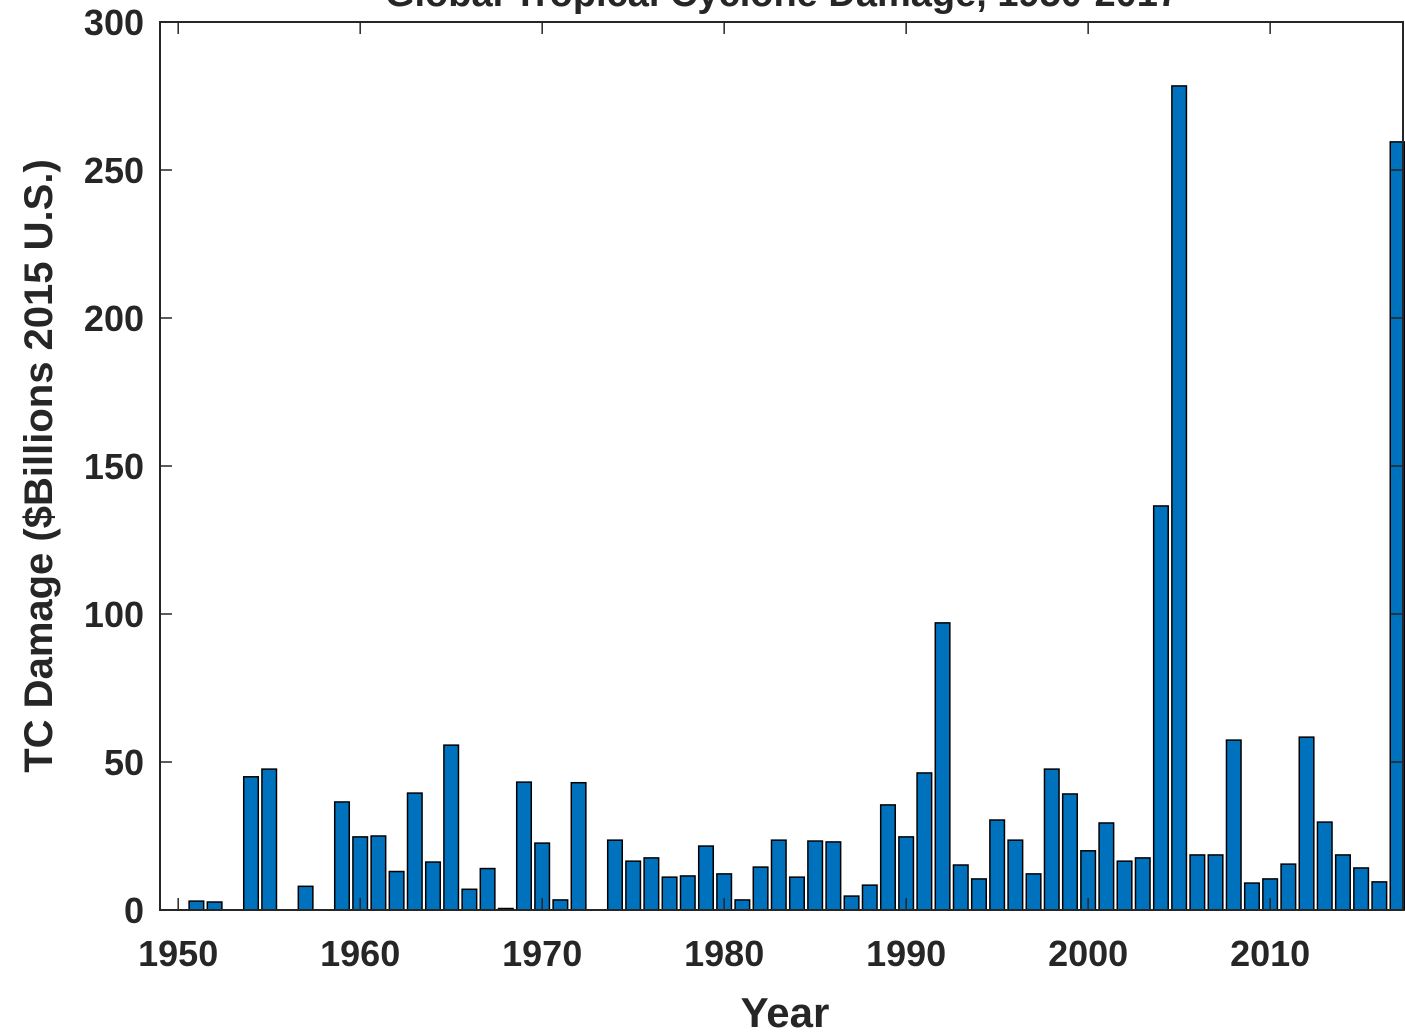 The width and height of the screenshot is (1405, 1035). Describe the element at coordinates (114, 170) in the screenshot. I see `y-tick-label: 250` at that location.